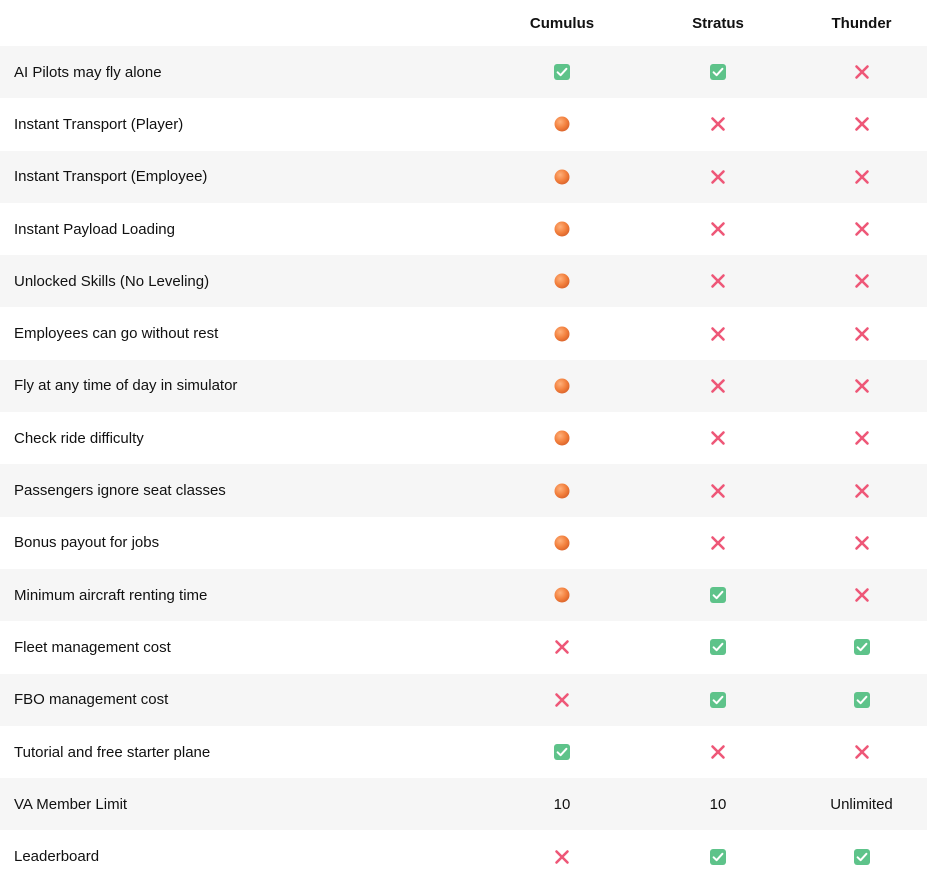 The width and height of the screenshot is (927, 883). I want to click on feature-label: FBO management cost, so click(91, 700).